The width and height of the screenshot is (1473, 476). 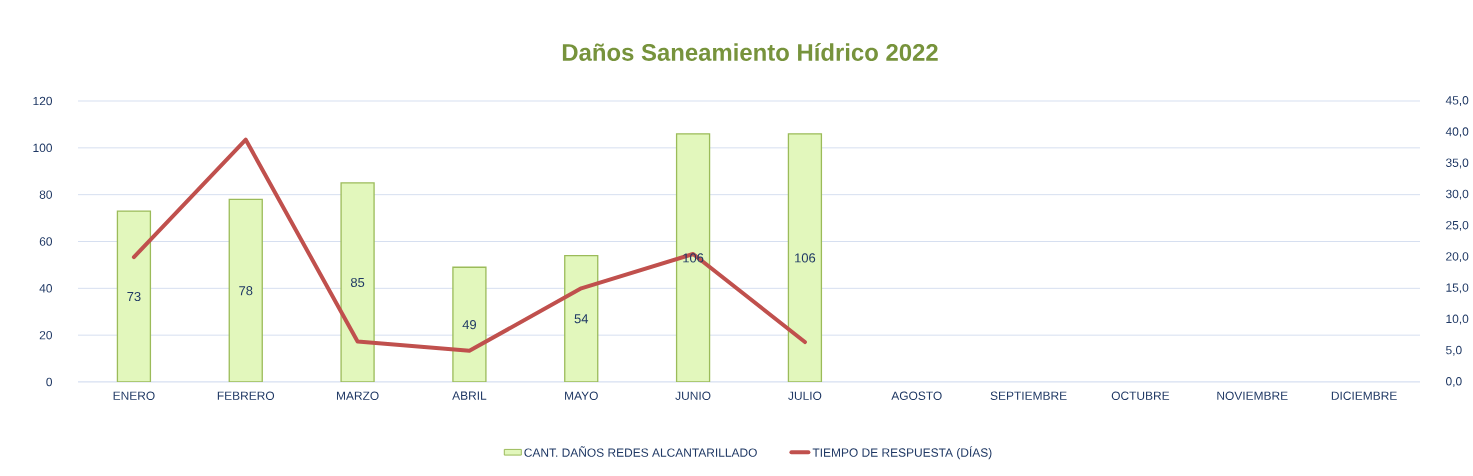 What do you see at coordinates (1457, 163) in the screenshot?
I see `y2-tick-label: 35,0` at bounding box center [1457, 163].